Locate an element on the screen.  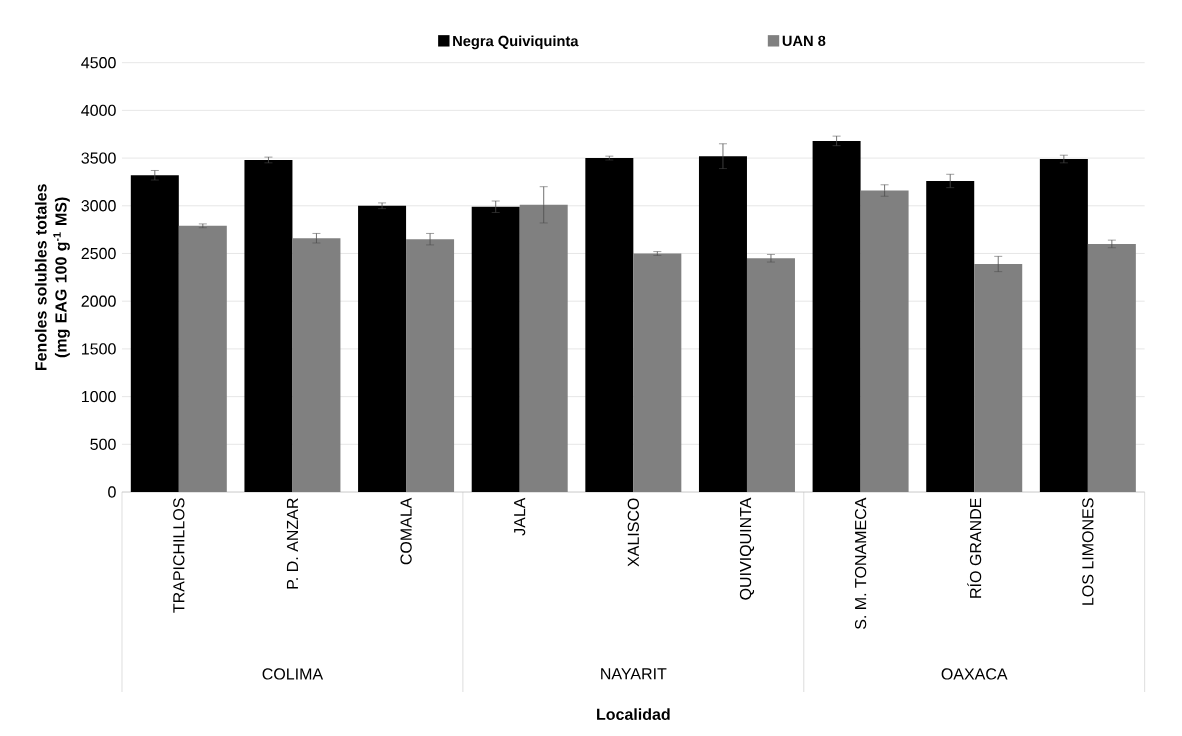
x-tick-label: S. M. TONAMECA is located at coordinates (860, 563).